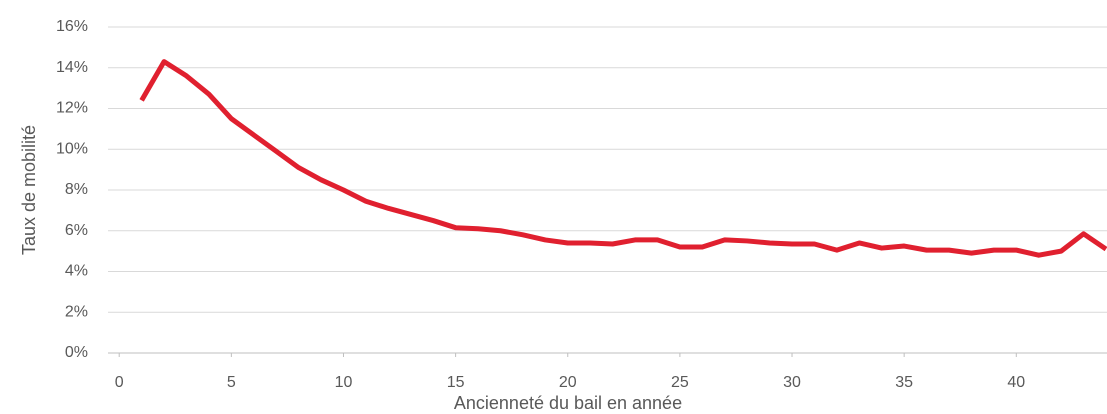 This screenshot has height=414, width=1107. I want to click on x-tick-label: 10, so click(344, 382).